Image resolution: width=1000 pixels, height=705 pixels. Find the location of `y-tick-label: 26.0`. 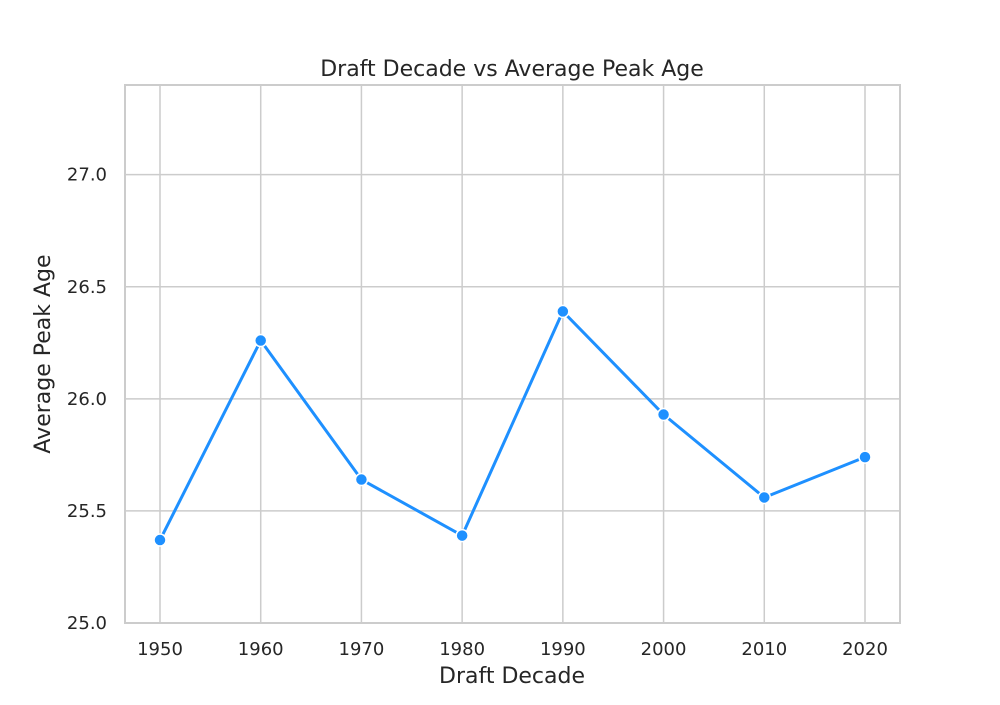

y-tick-label: 26.0 is located at coordinates (87, 399).